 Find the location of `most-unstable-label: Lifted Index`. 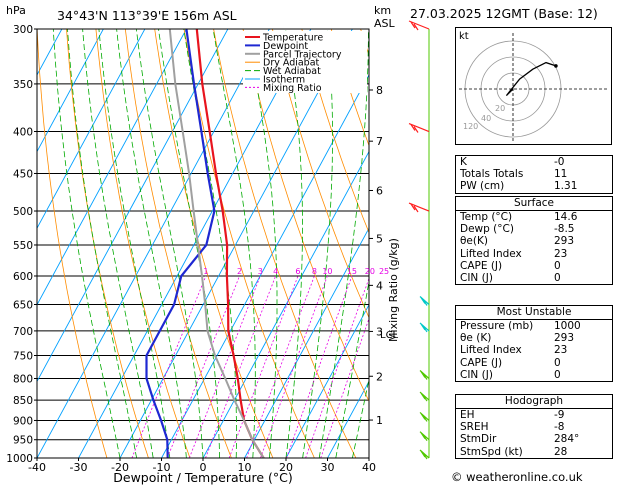

most-unstable-label: Lifted Index is located at coordinates (491, 350).